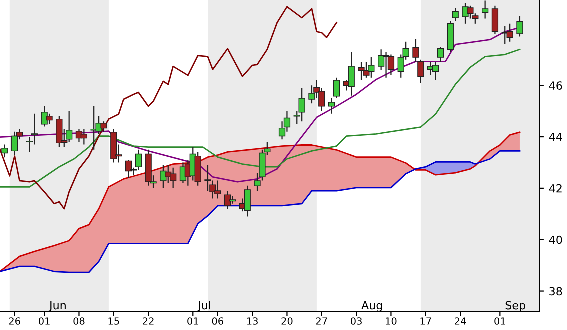  What do you see at coordinates (204, 306) in the screenshot?
I see `annotation: Jul` at bounding box center [204, 306].